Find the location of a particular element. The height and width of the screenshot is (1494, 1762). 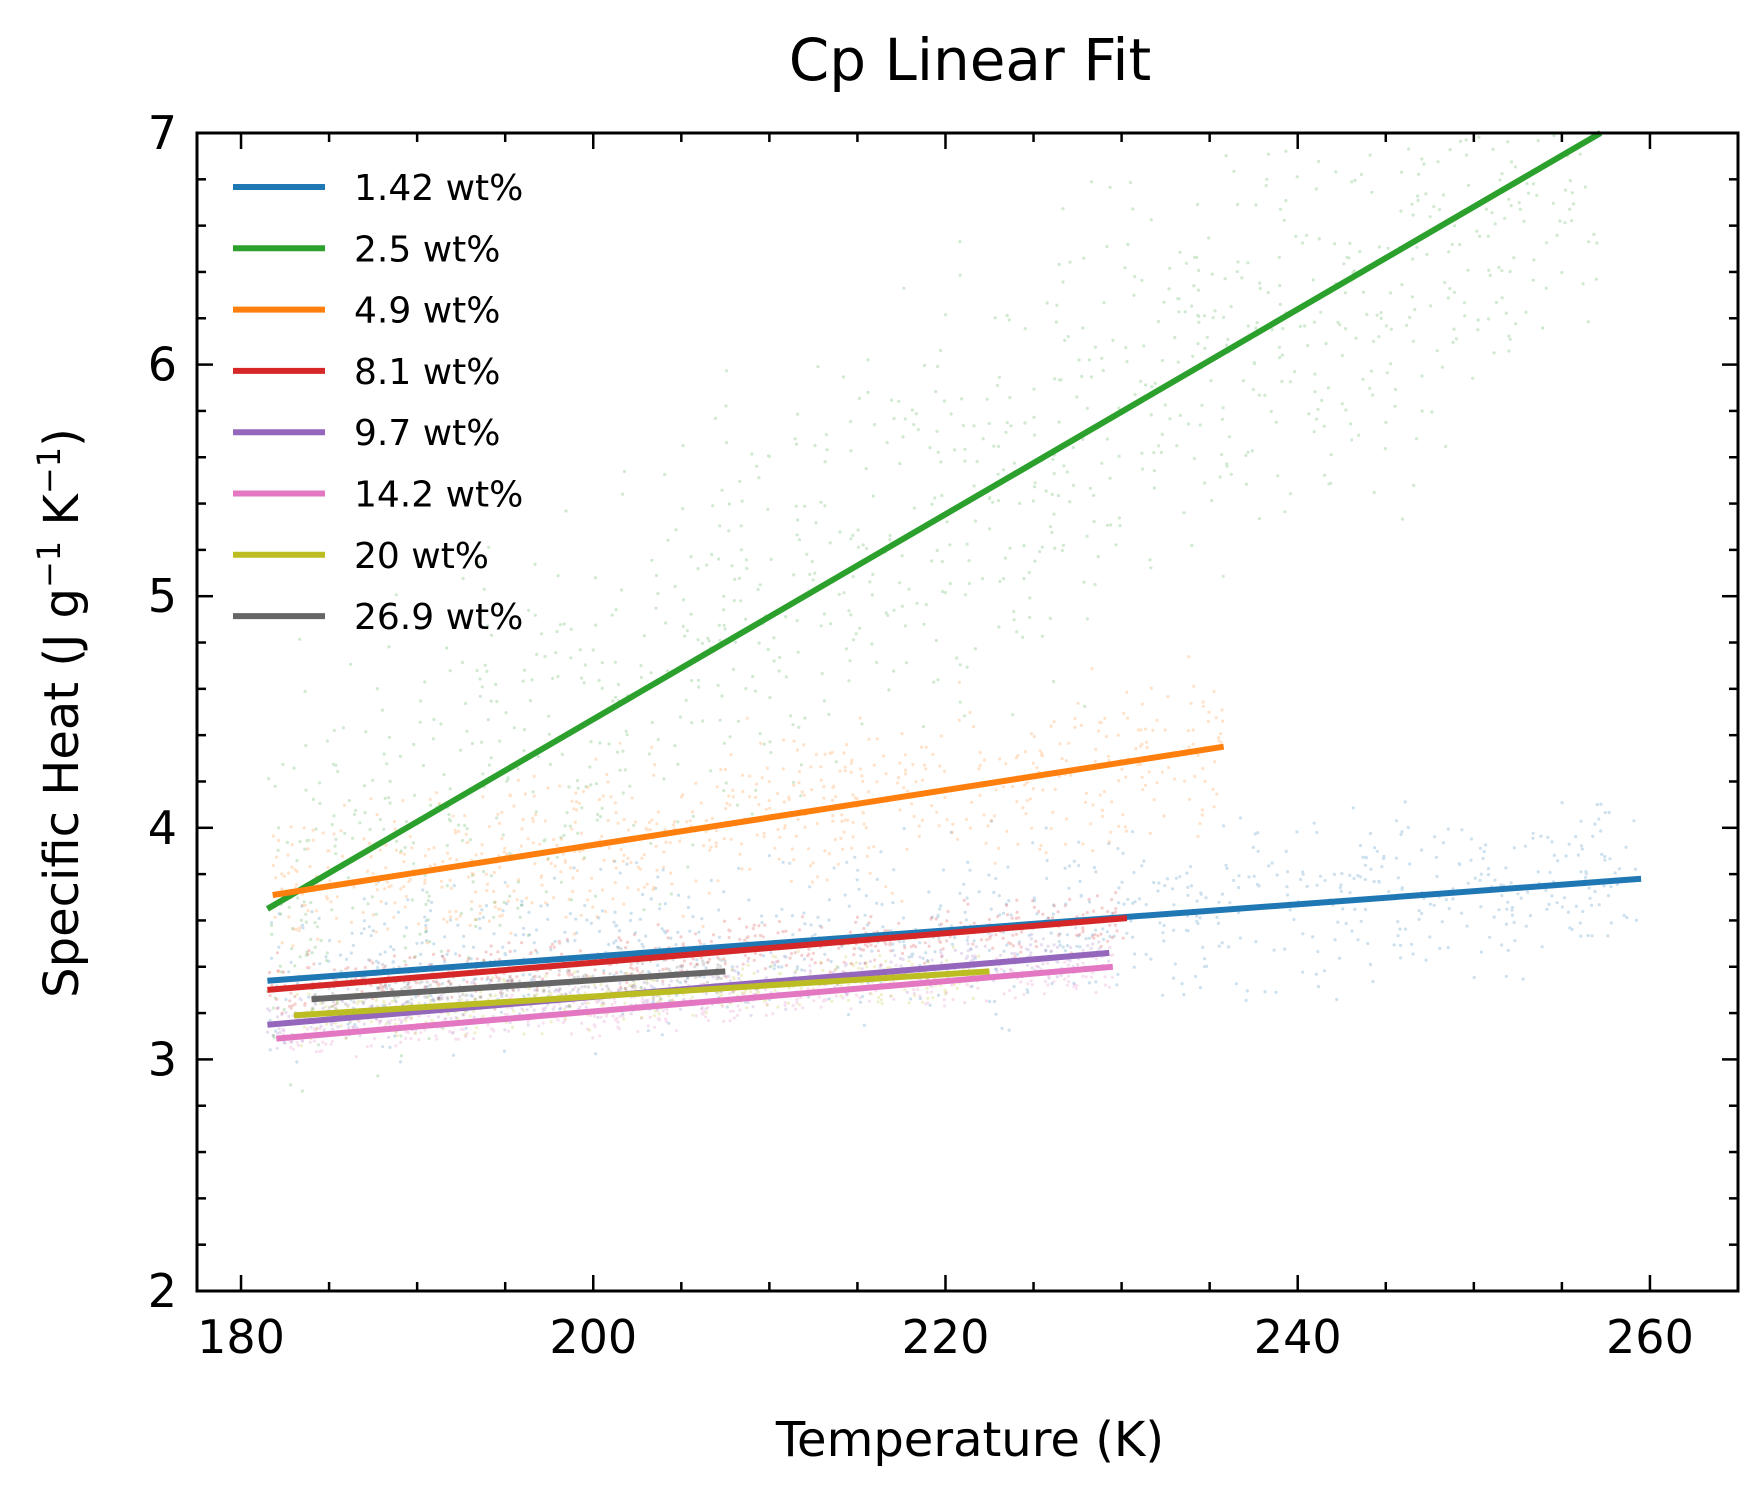

series-line is located at coordinates (695, 1002).